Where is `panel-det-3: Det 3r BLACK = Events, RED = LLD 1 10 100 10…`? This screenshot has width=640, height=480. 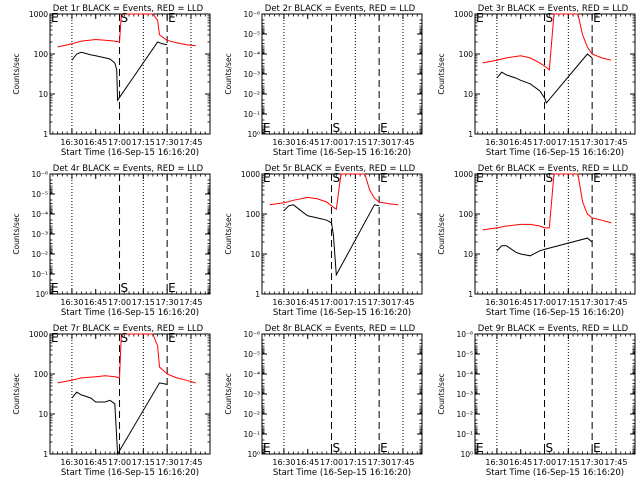 panel-det-3: Det 3r BLACK = Events, RED = LLD 1 10 100 10… is located at coordinates (536, 81).